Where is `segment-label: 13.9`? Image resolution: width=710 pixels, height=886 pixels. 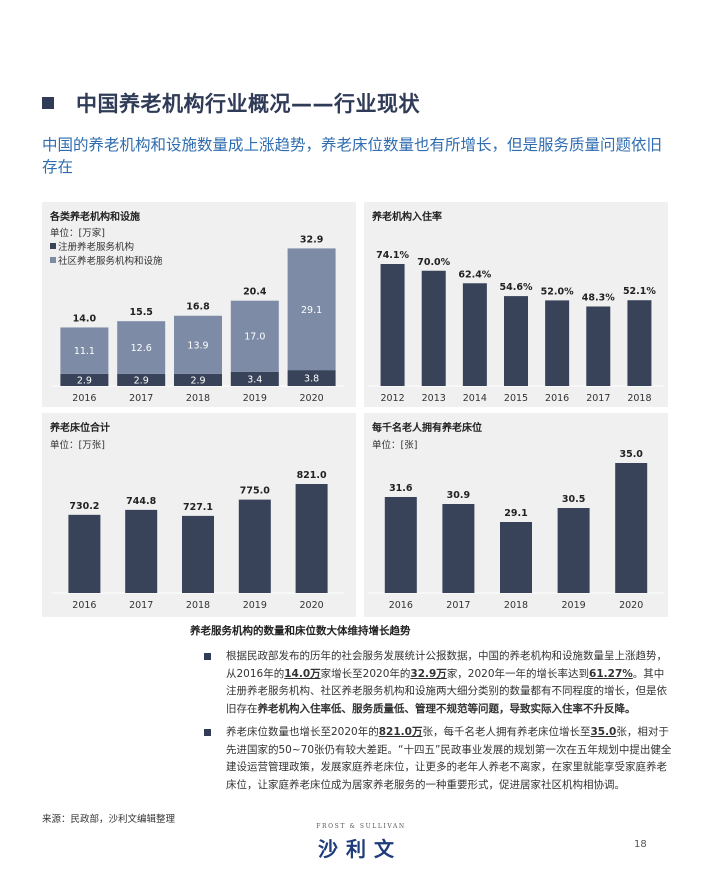 segment-label: 13.9 is located at coordinates (197, 345).